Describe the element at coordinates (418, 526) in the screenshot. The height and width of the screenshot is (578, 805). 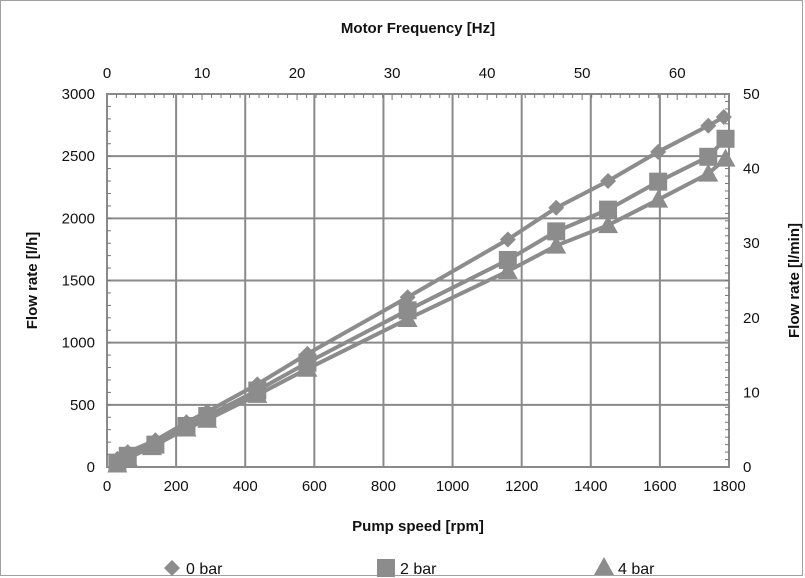
I see `x-axis-title: Pump speed [rpm]` at that location.